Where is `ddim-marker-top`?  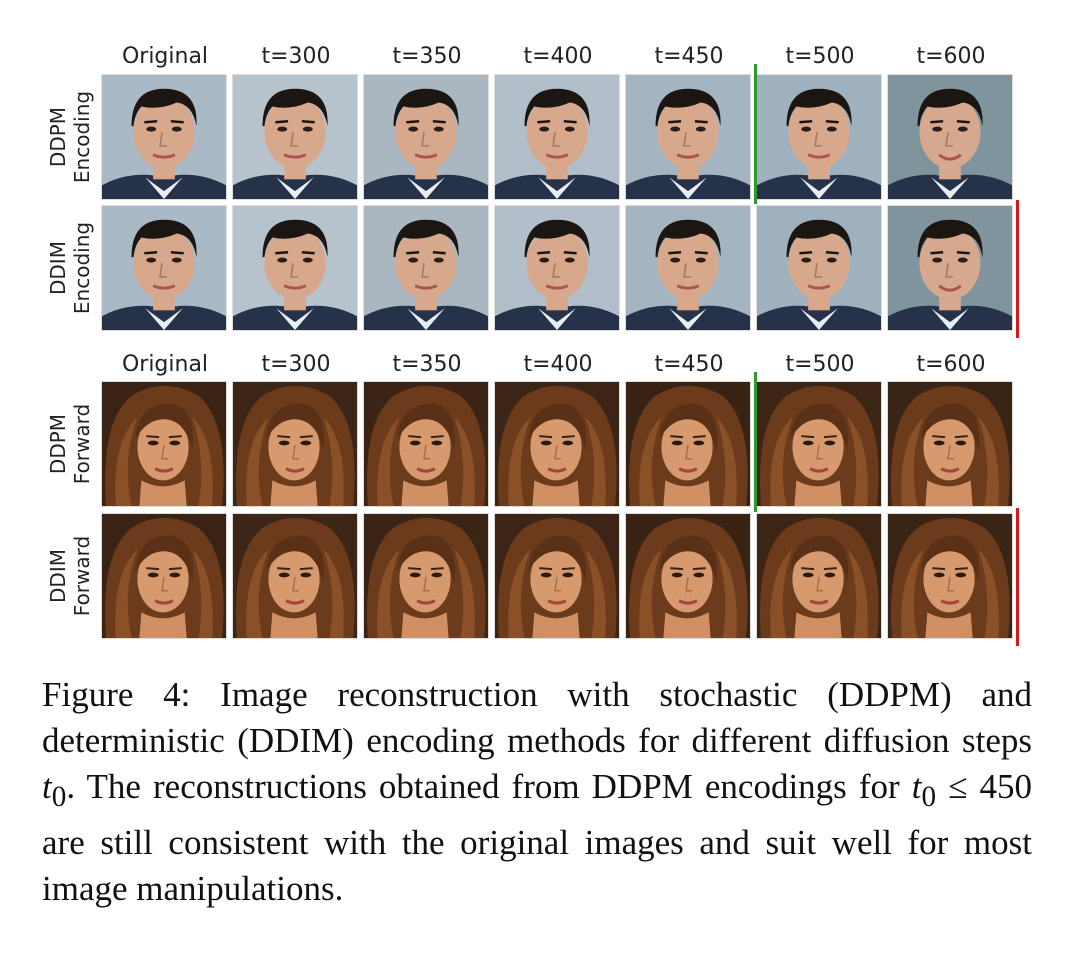
ddim-marker-top is located at coordinates (1017, 269).